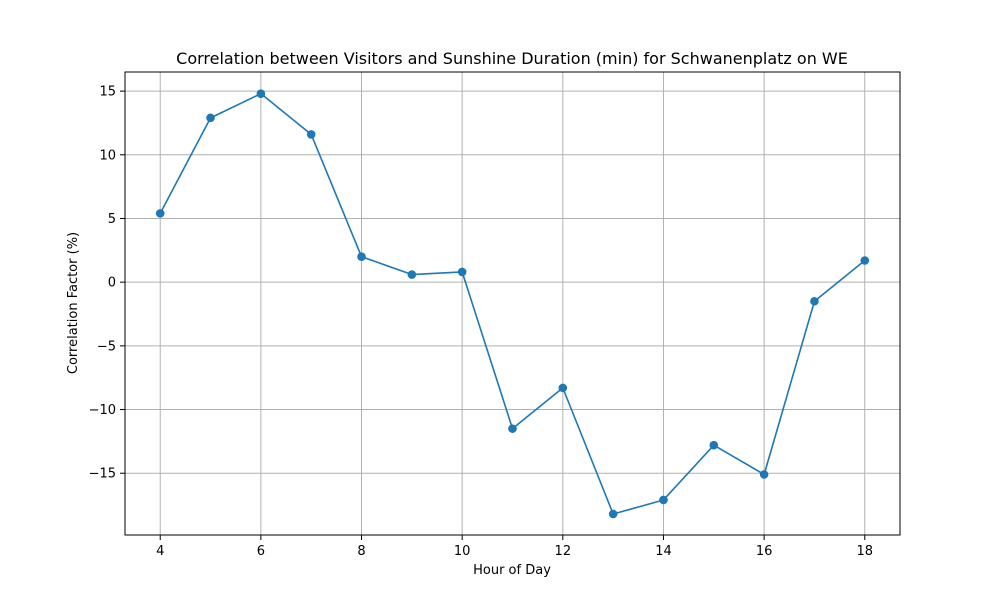 Image resolution: width=1000 pixels, height=600 pixels. Describe the element at coordinates (563, 551) in the screenshot. I see `x-tick-label: 12` at that location.